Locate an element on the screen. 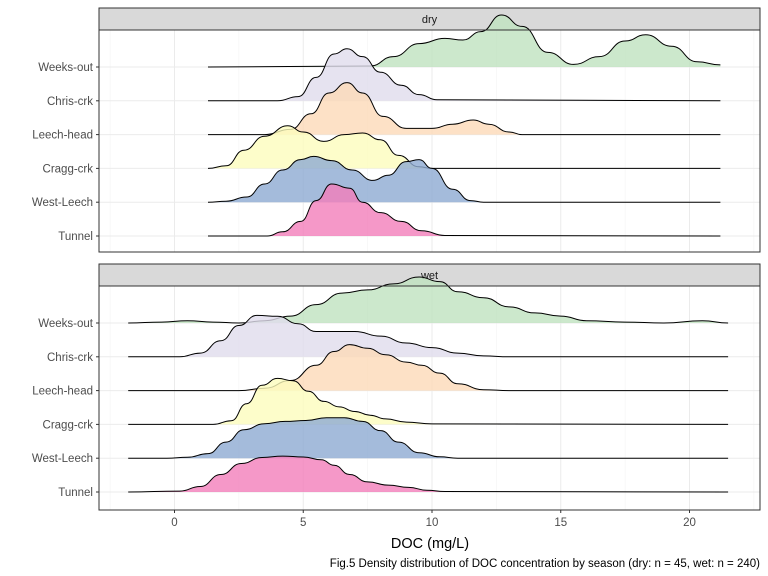 The height and width of the screenshot is (576, 768). x-tick-label: 15 is located at coordinates (560, 523).